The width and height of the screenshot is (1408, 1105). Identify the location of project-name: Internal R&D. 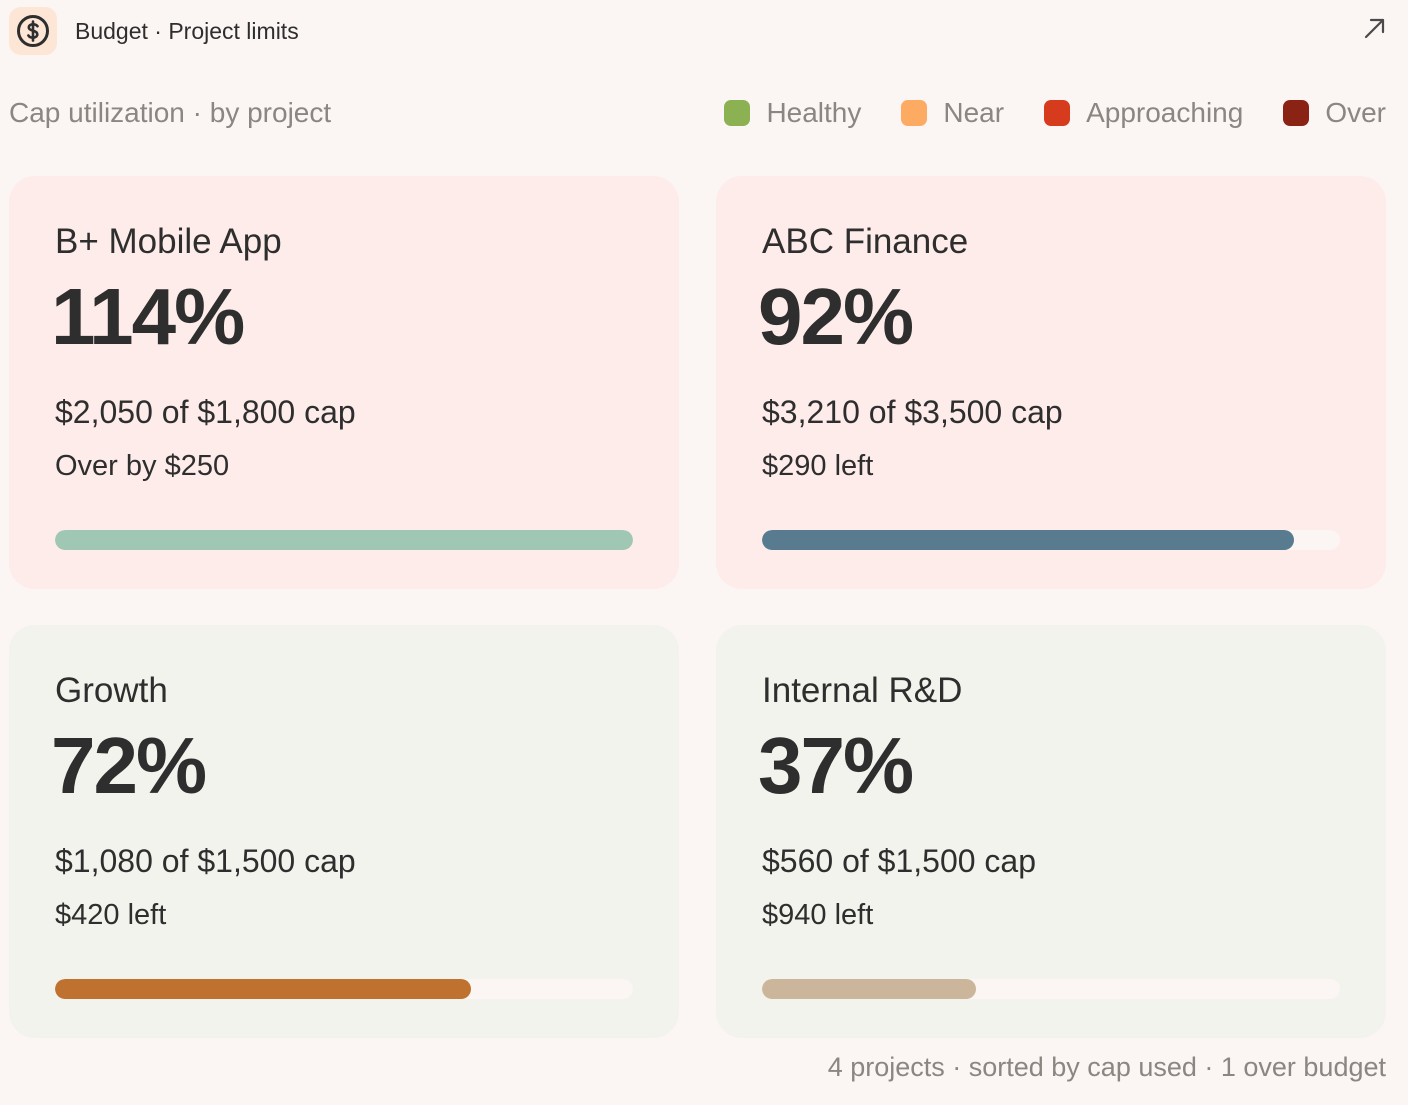
(862, 690).